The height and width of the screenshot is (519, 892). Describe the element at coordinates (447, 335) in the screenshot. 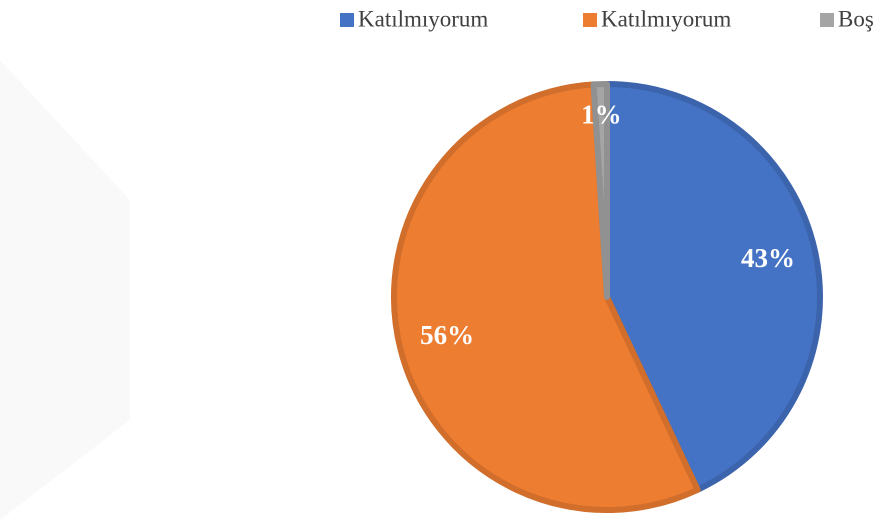

I see `data-label: 56%` at that location.